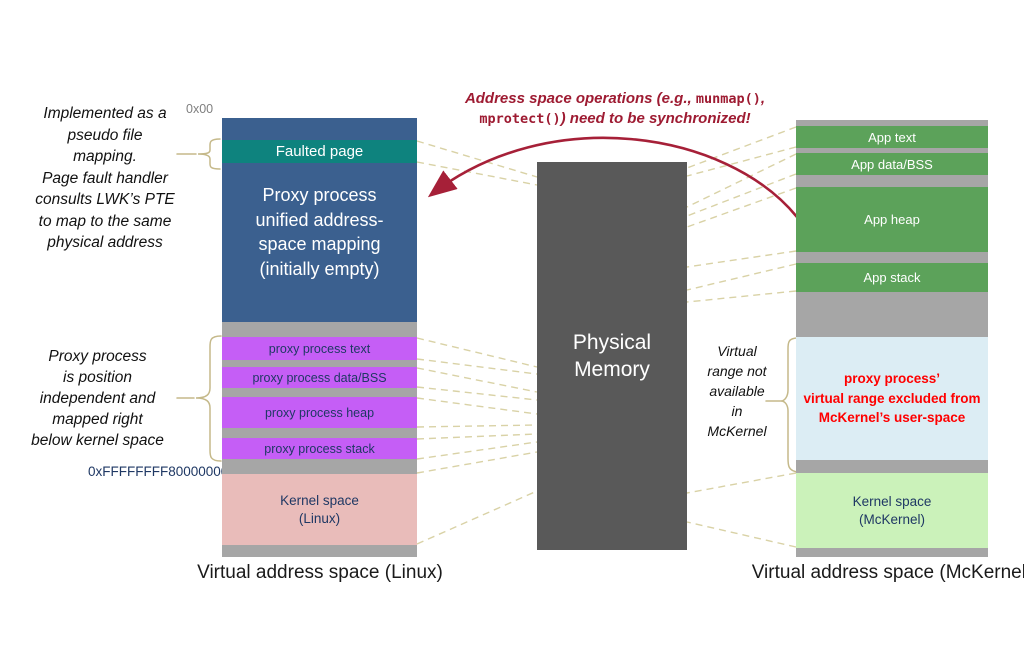  What do you see at coordinates (892, 510) in the screenshot?
I see `mckernel-kernel-space-box: Kernel space (McKernel)` at bounding box center [892, 510].